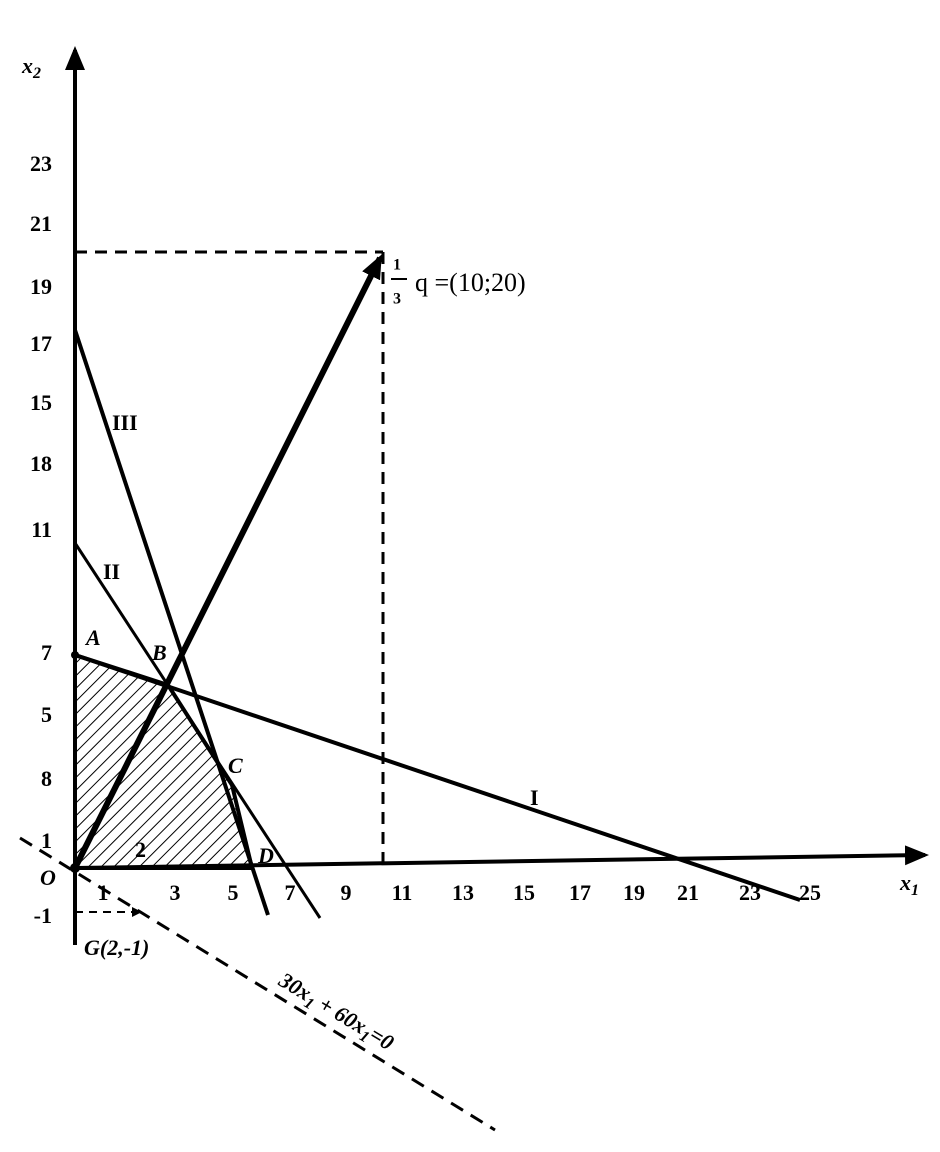 The width and height of the screenshot is (940, 1152). Describe the element at coordinates (41, 223) in the screenshot. I see `y-tick-label: 21` at that location.